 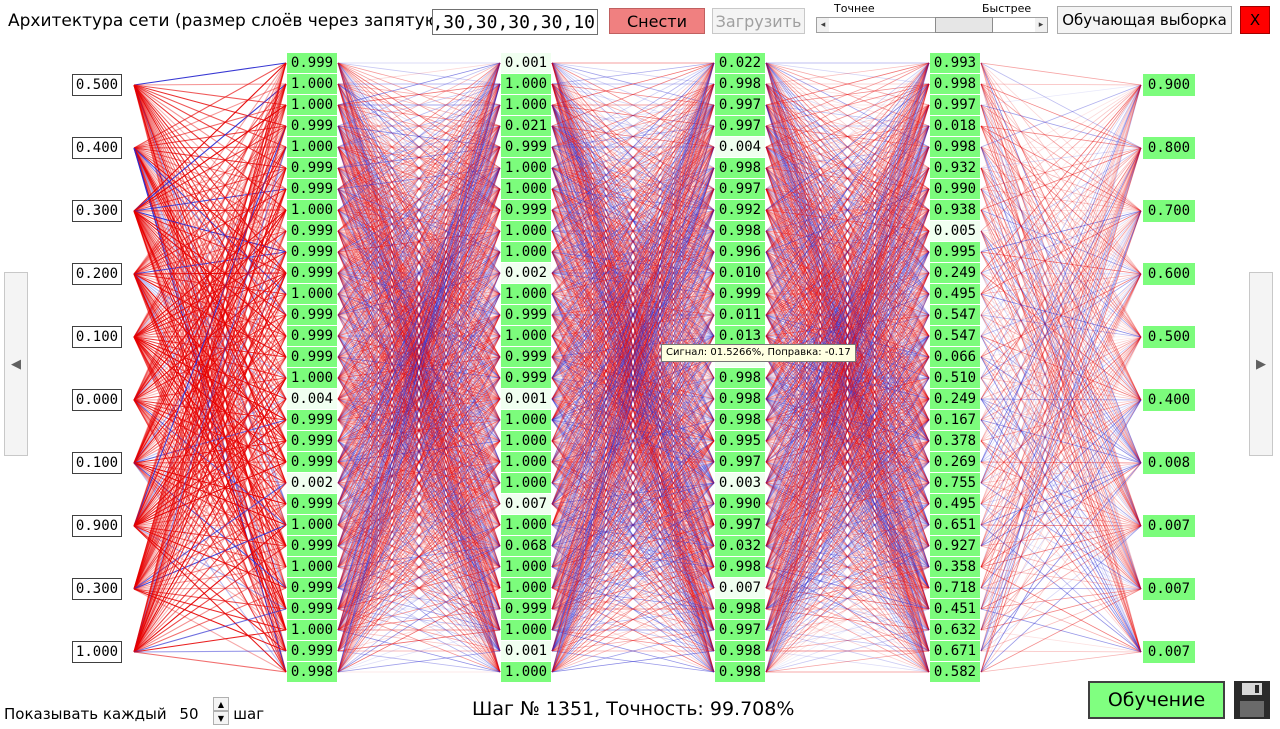 What do you see at coordinates (932, 25) in the screenshot?
I see `speed-slider: ◂ ▸` at bounding box center [932, 25].